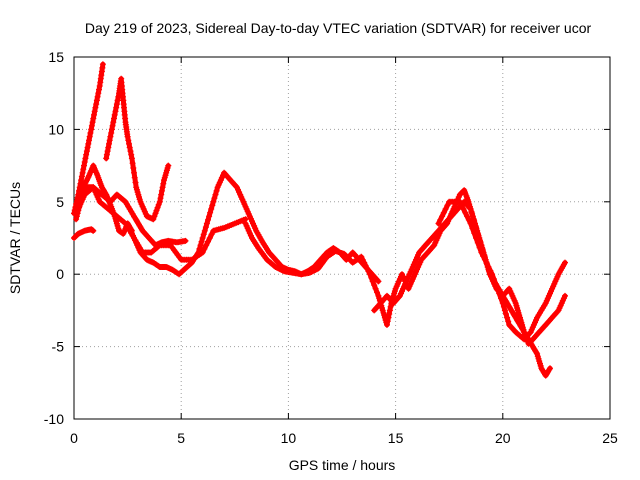  I want to click on y-tick-label: 15, so click(56, 57).